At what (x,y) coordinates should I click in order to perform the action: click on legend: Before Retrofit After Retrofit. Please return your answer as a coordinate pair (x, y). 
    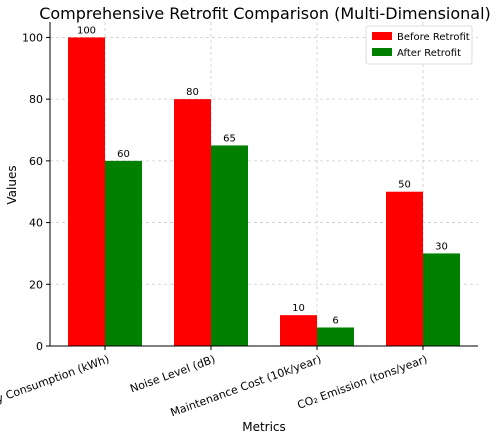
    Looking at the image, I should click on (419, 45).